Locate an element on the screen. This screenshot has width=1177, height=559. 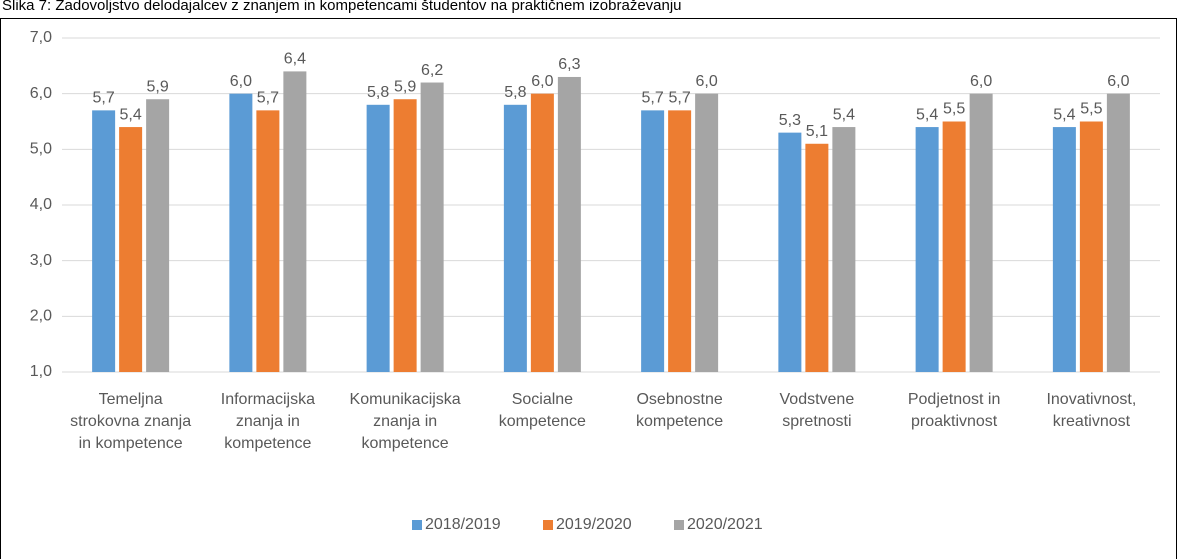
y-tick-label: 3,0 is located at coordinates (41, 260).